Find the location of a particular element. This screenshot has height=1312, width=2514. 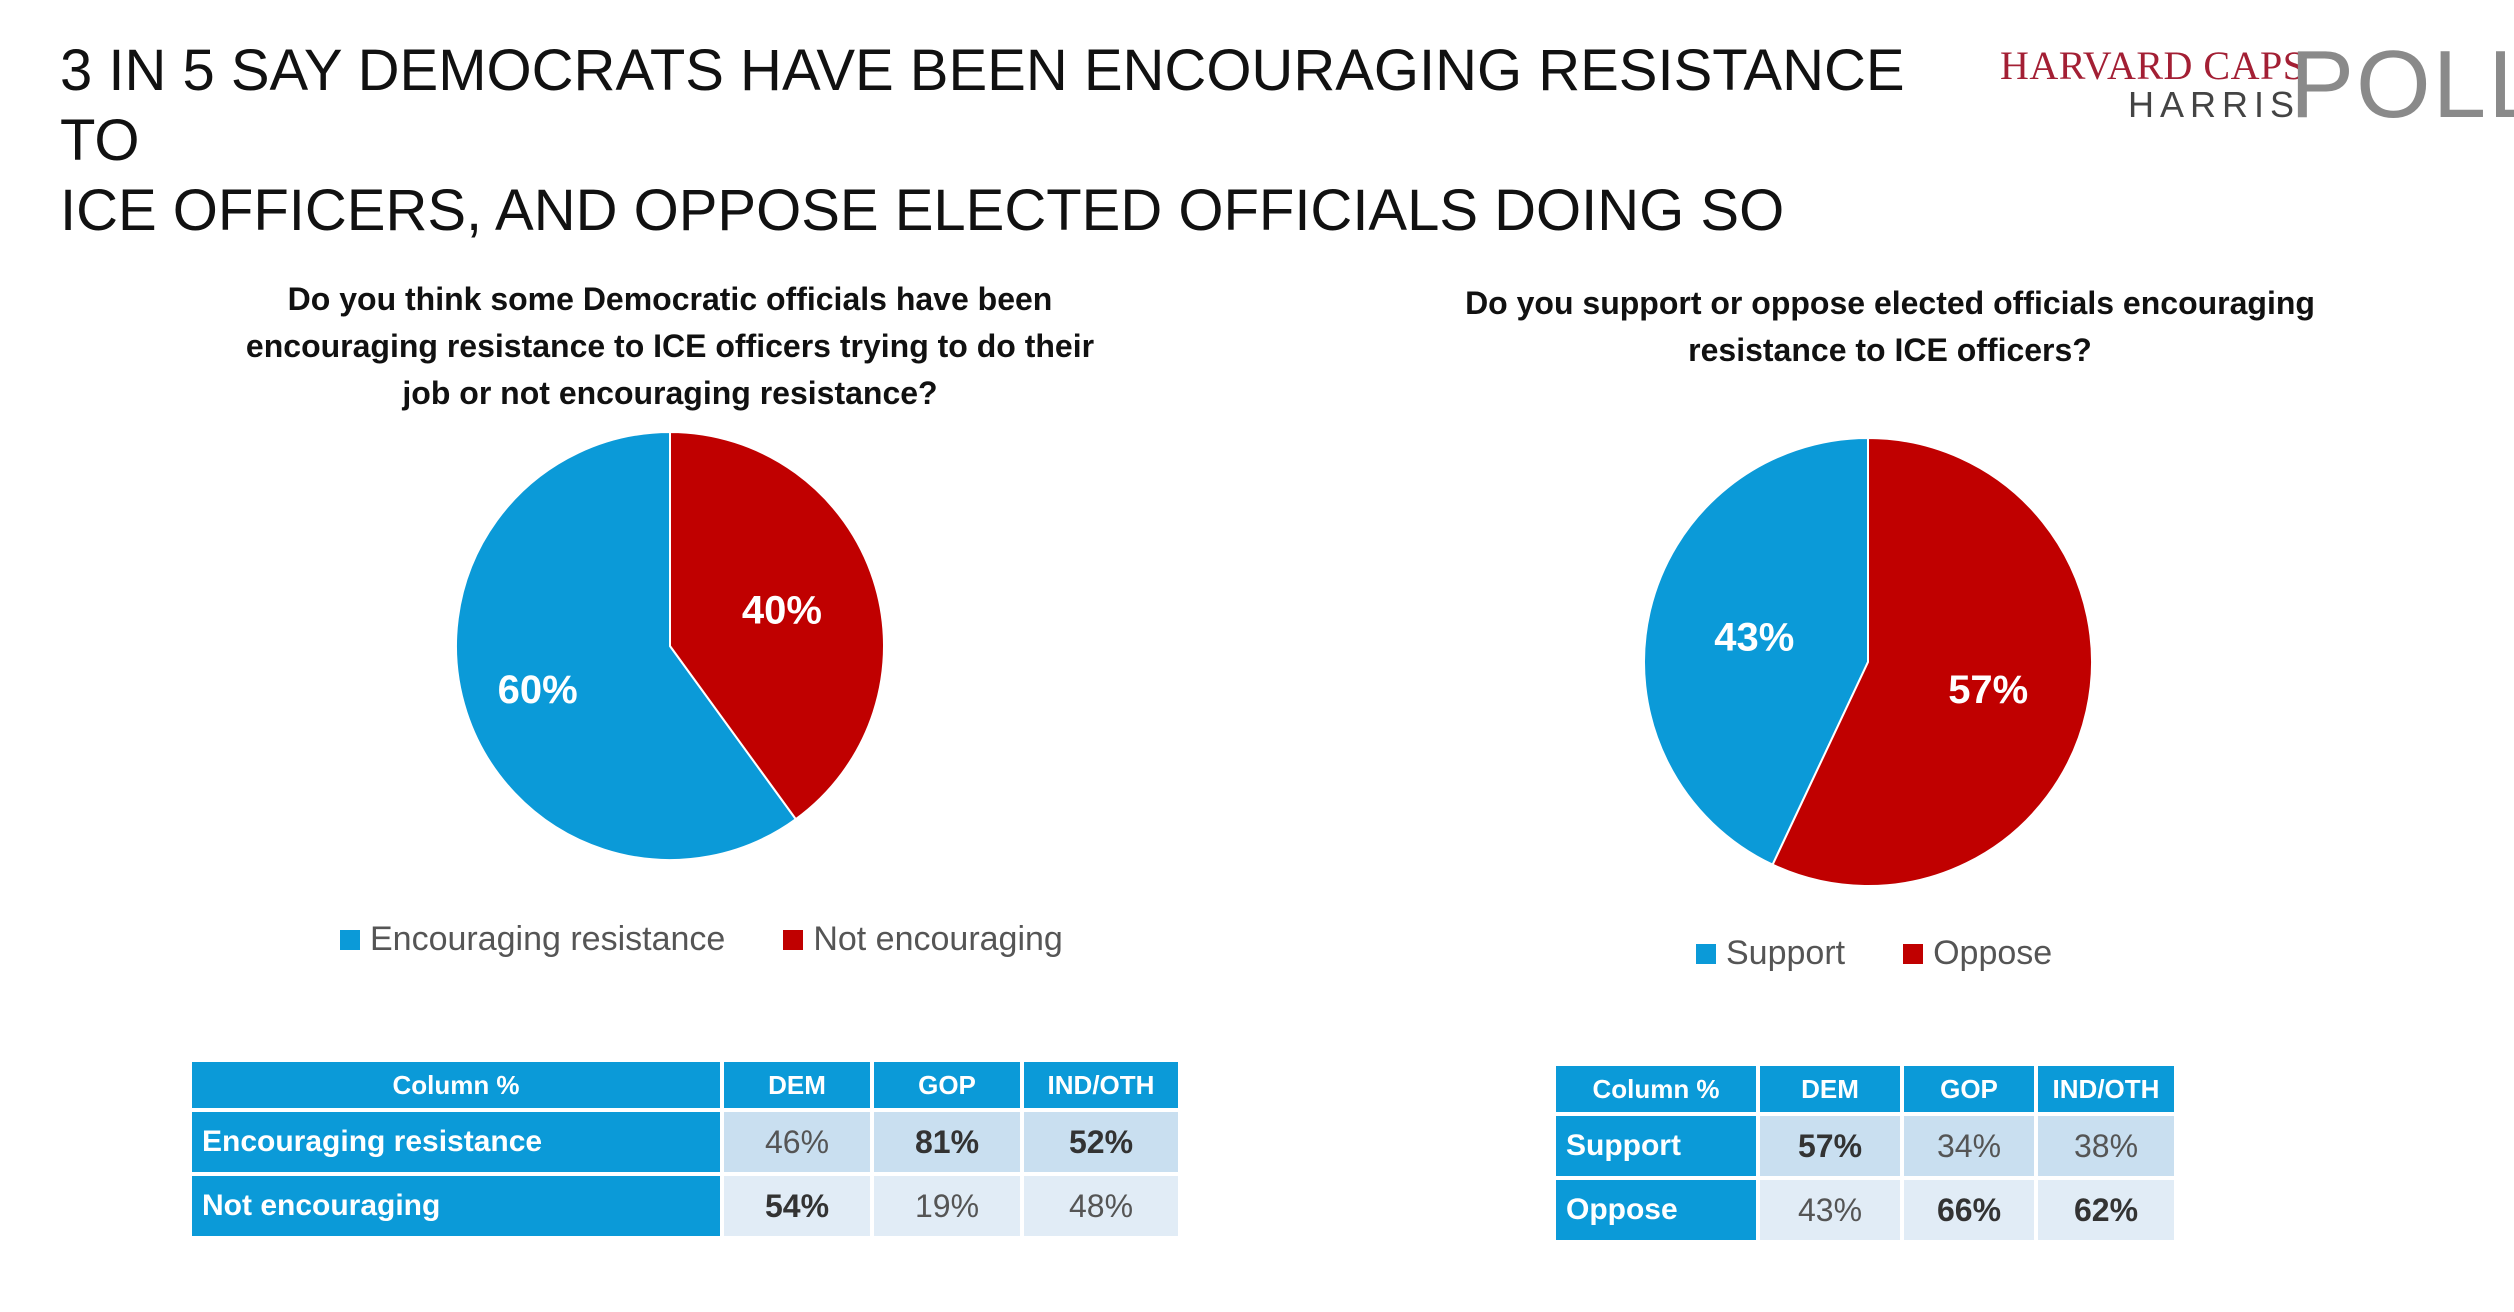

pie-slice-not-encouraging is located at coordinates (777, 625).